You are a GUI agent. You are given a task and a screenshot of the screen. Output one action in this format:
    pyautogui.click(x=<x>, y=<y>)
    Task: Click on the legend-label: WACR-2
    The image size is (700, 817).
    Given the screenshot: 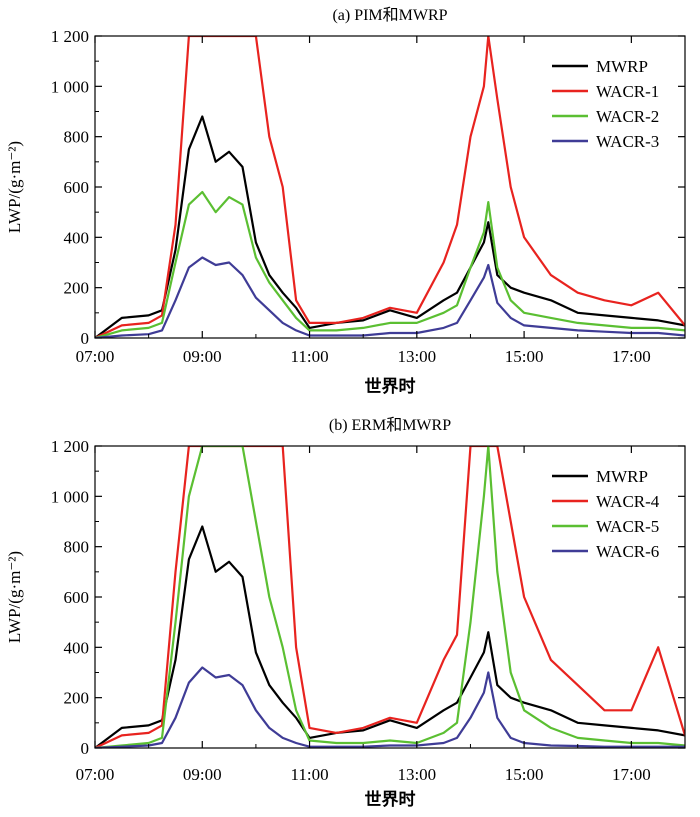 What is the action you would take?
    pyautogui.click(x=627, y=116)
    